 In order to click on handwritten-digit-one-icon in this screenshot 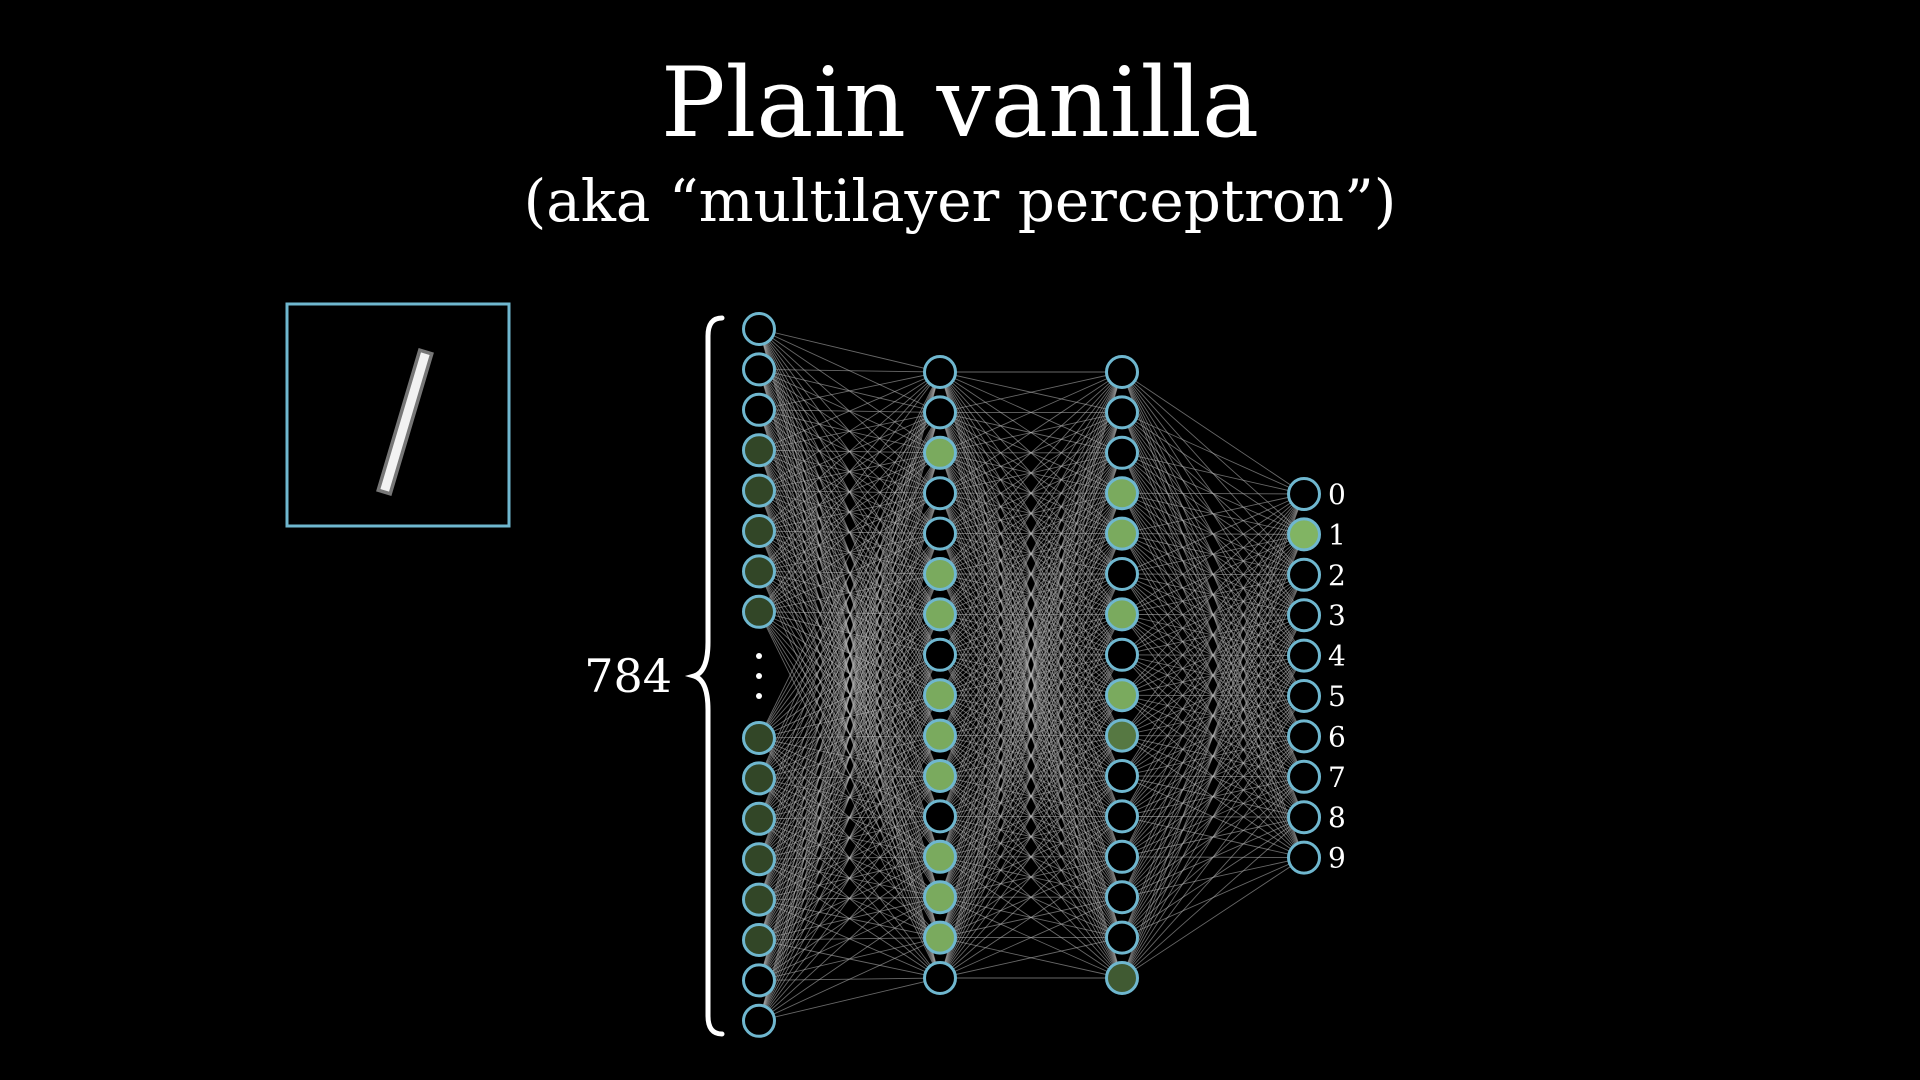, I will do `click(405, 422)`.